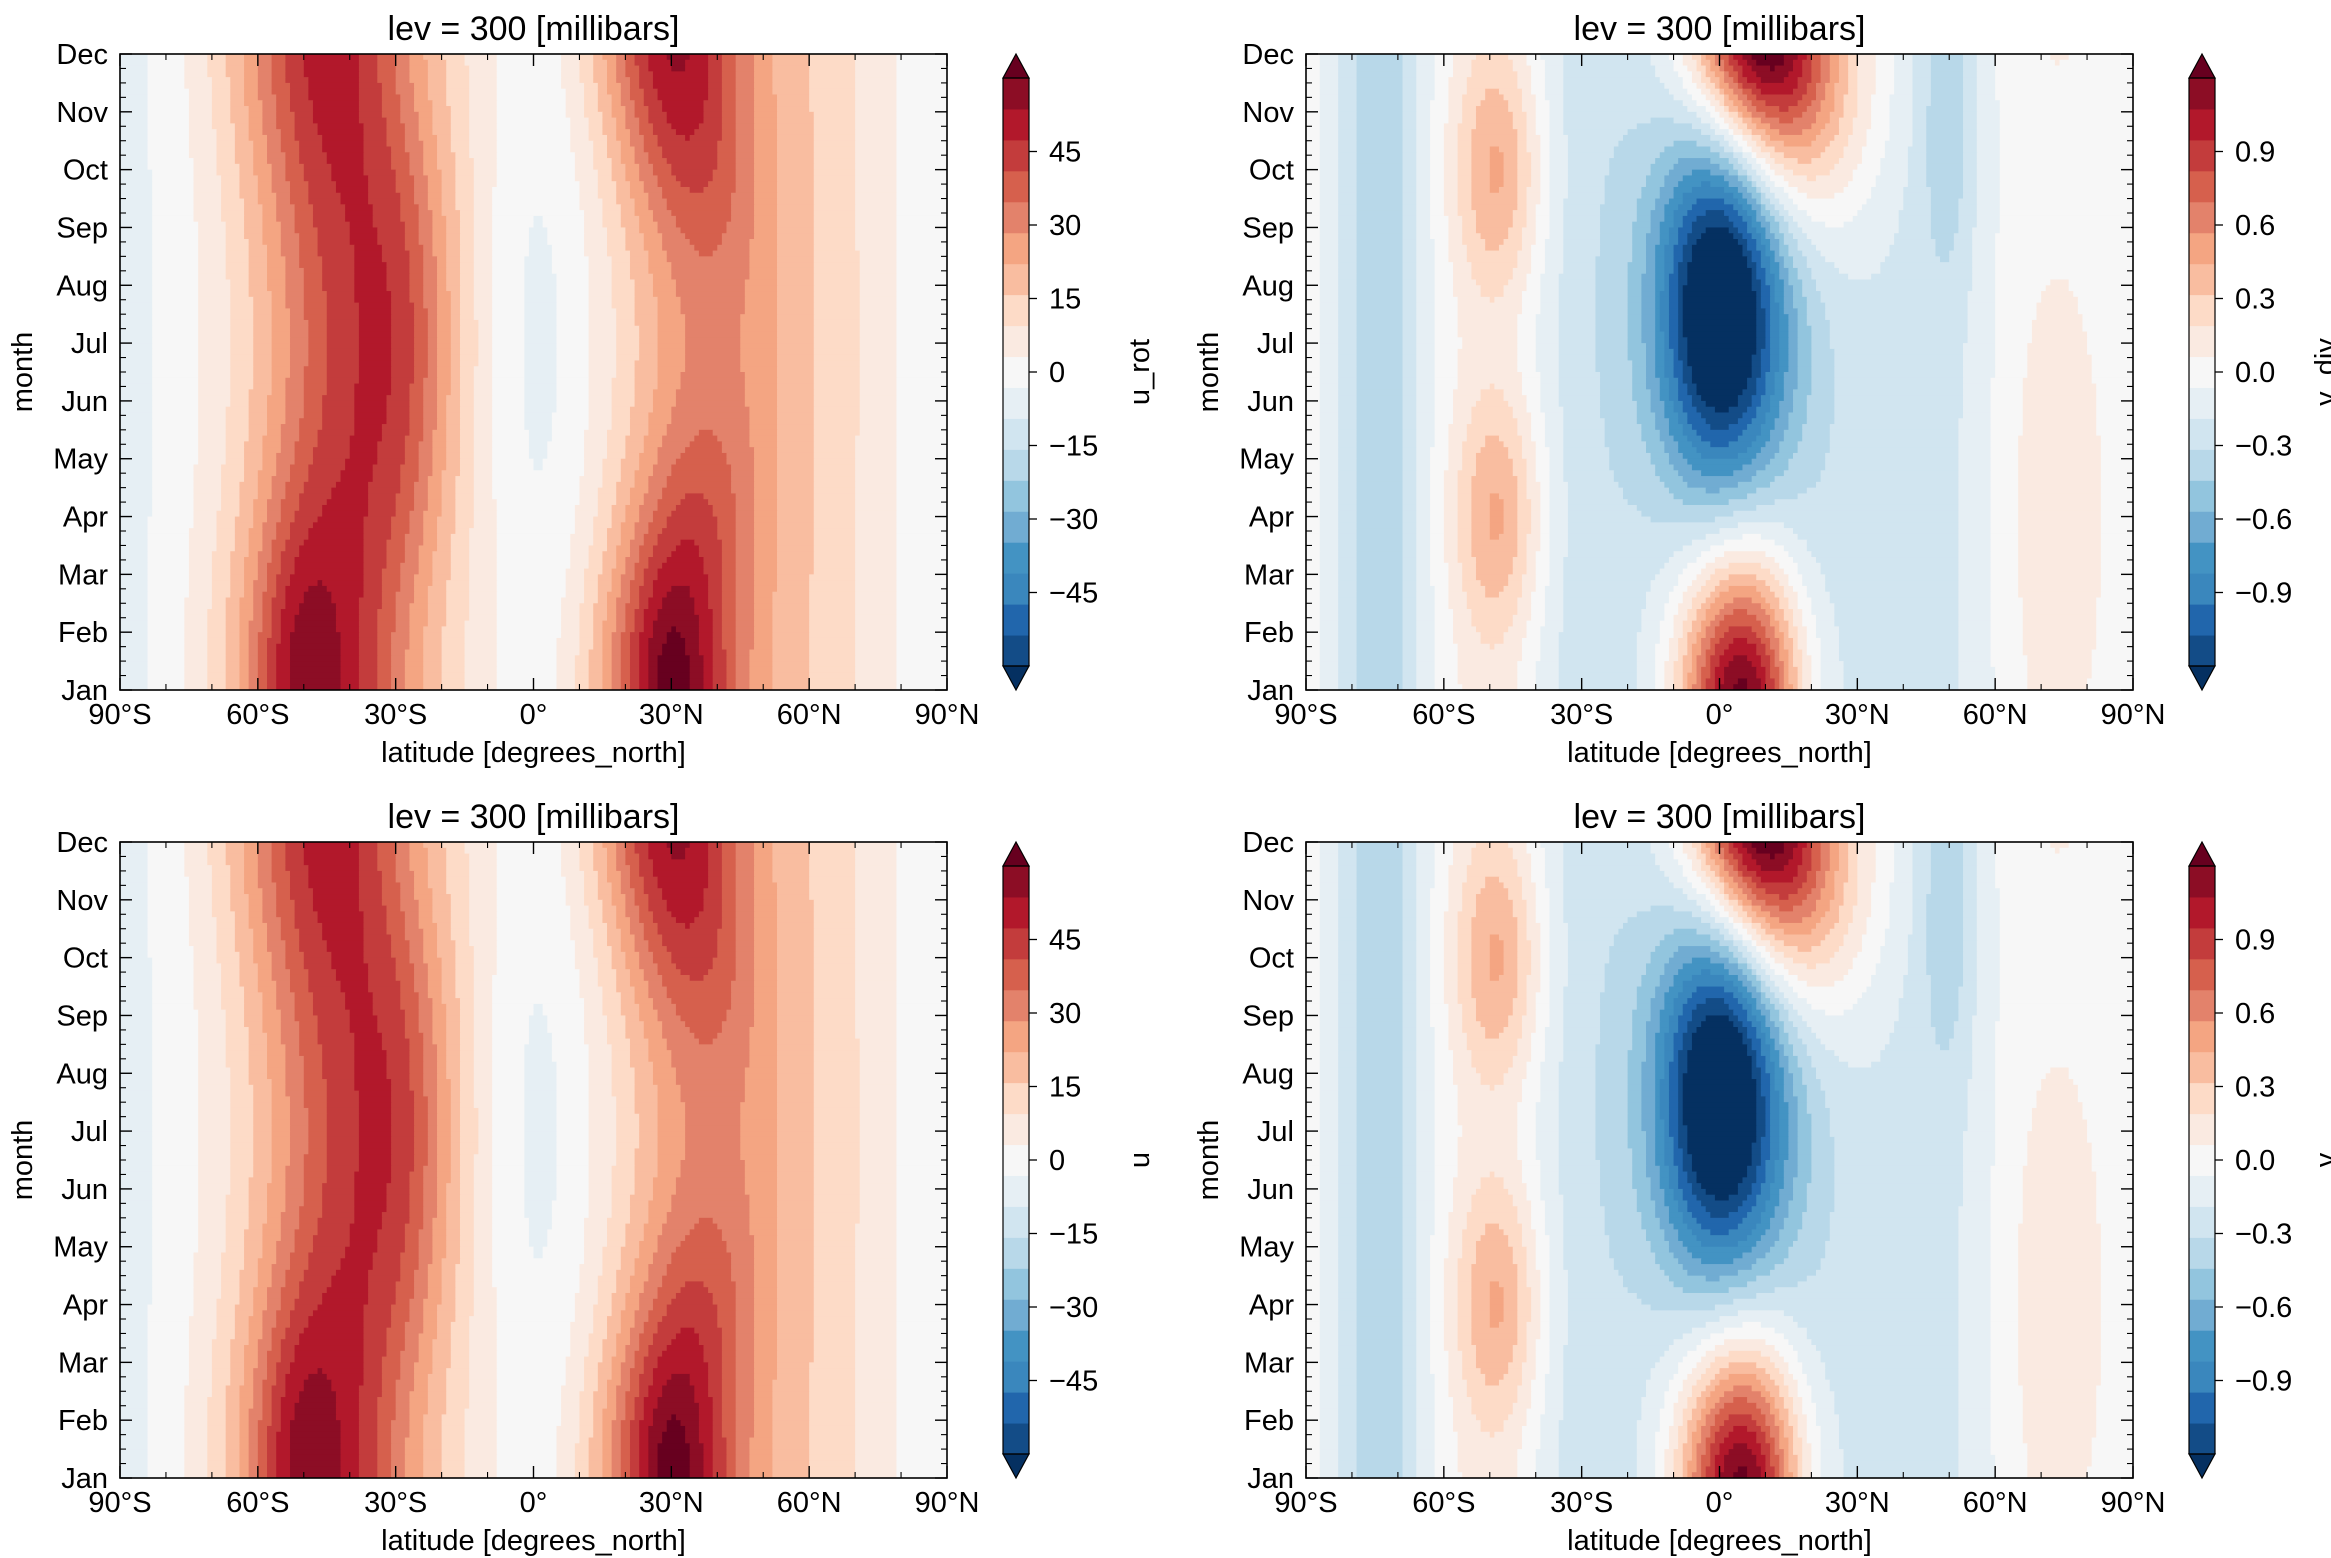 The height and width of the screenshot is (1558, 2331). I want to click on colorbar-tick-label: 0, so click(1057, 373).